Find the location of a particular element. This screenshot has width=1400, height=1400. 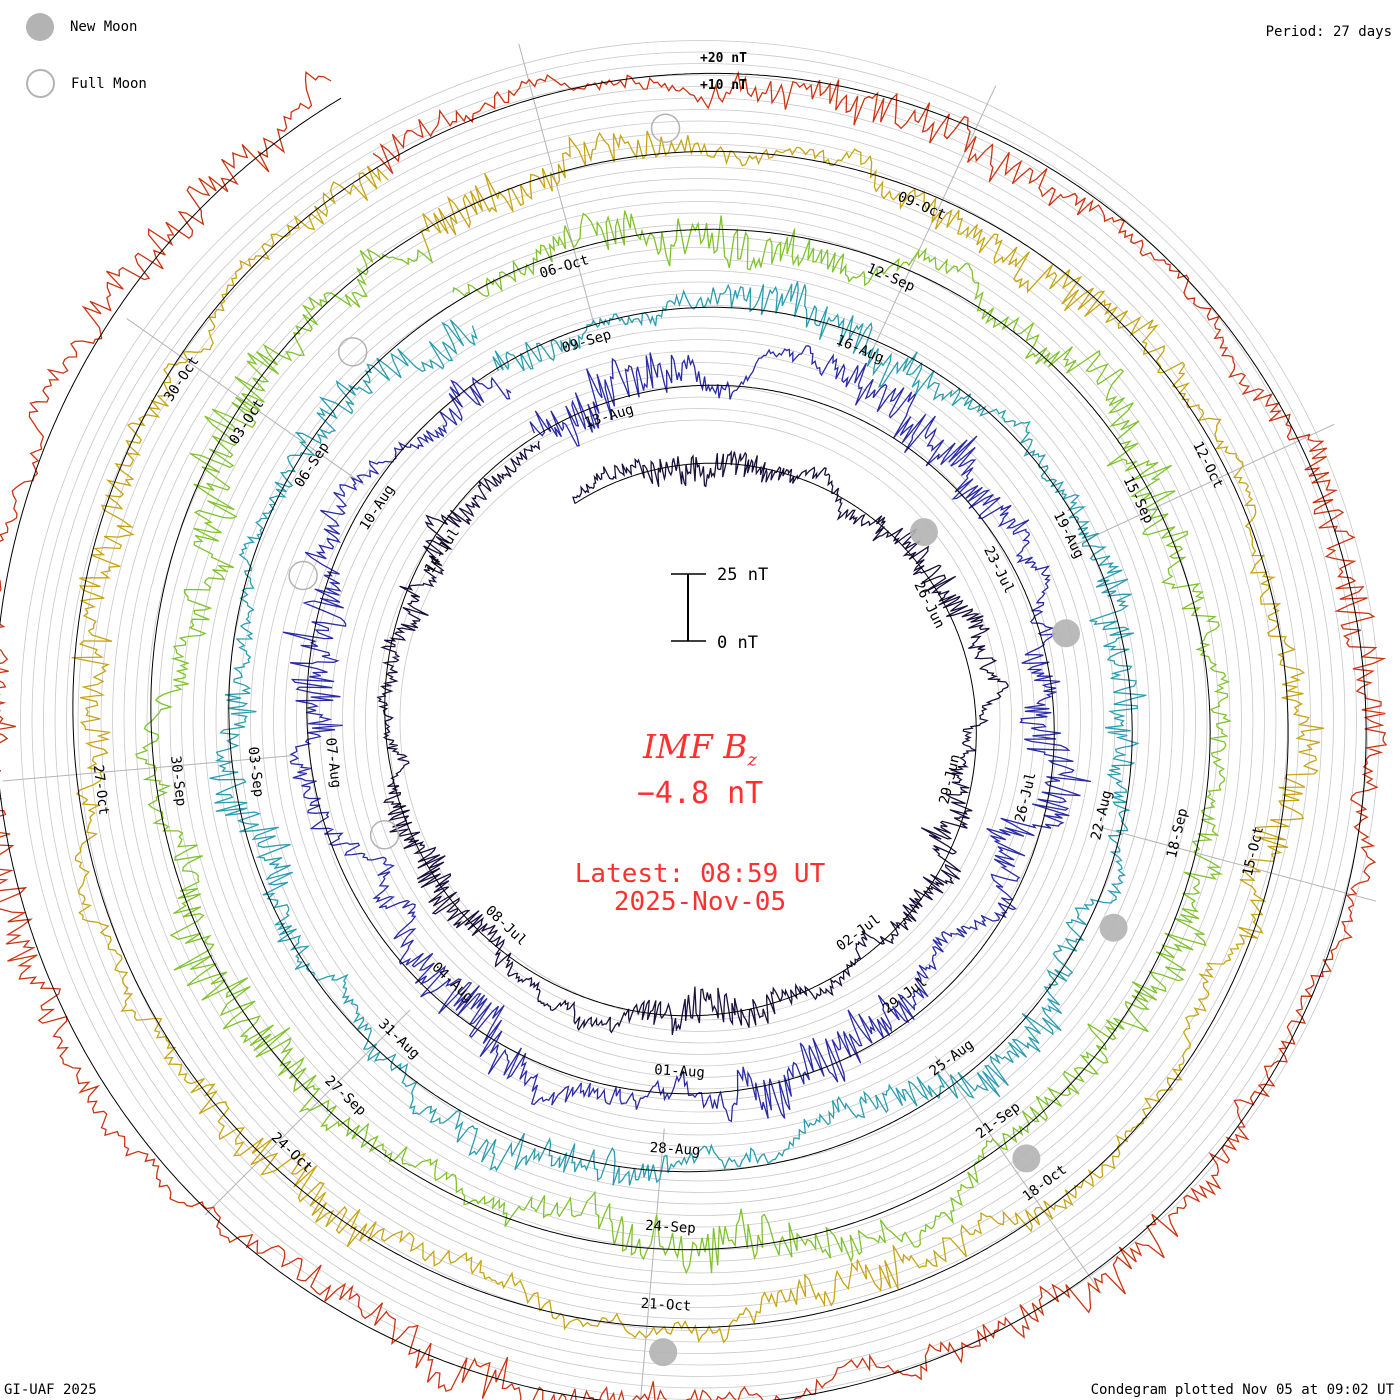

date-tick-label: 25-Aug is located at coordinates (952, 1058).